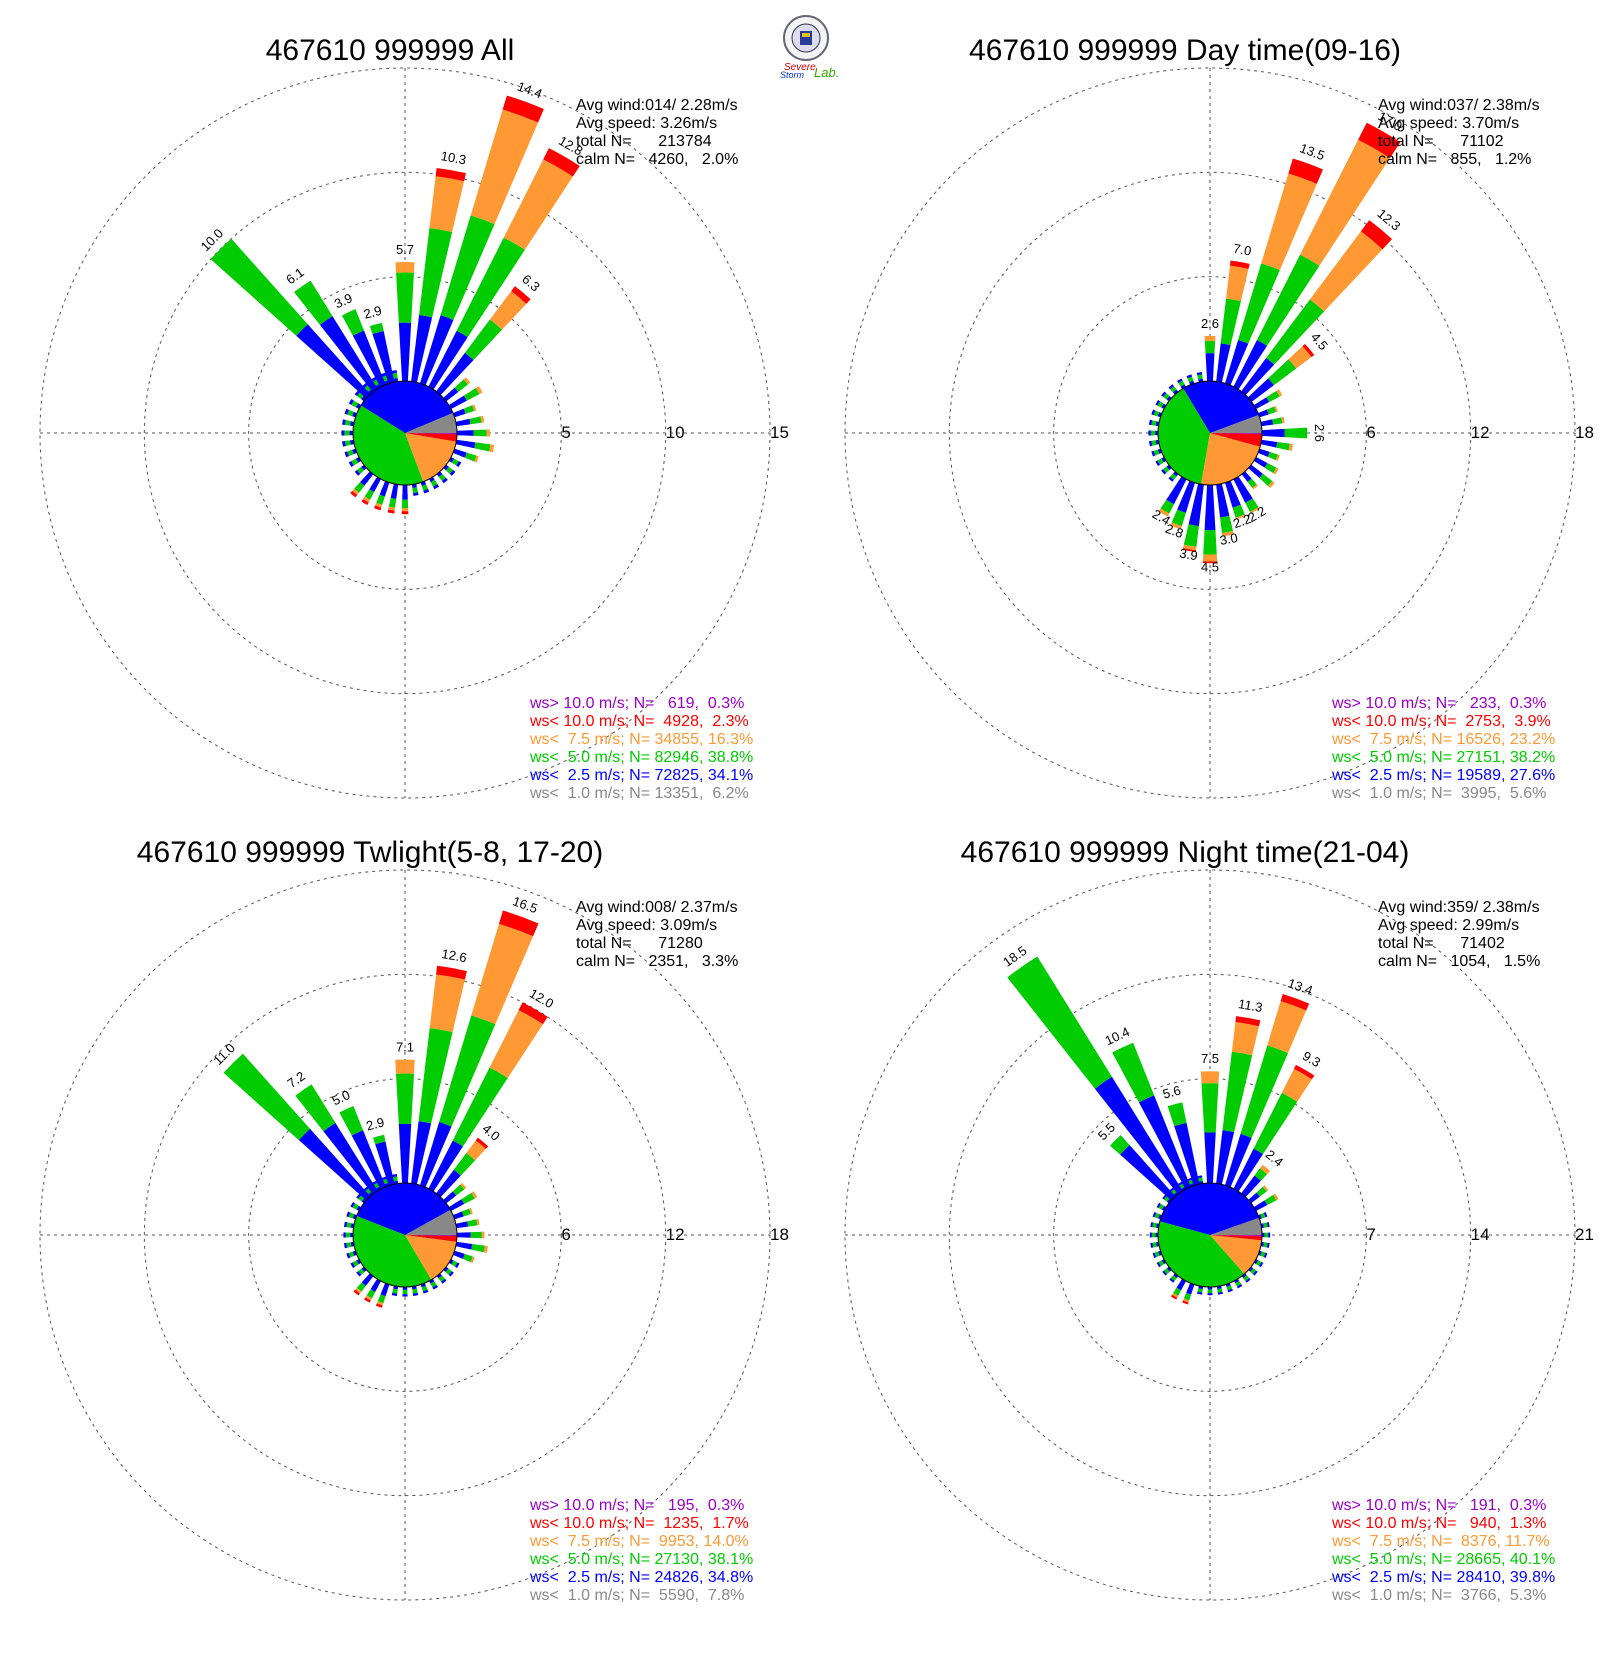 This screenshot has width=1620, height=1660. Describe the element at coordinates (405, 1047) in the screenshot. I see `spike-label: 7.1` at that location.